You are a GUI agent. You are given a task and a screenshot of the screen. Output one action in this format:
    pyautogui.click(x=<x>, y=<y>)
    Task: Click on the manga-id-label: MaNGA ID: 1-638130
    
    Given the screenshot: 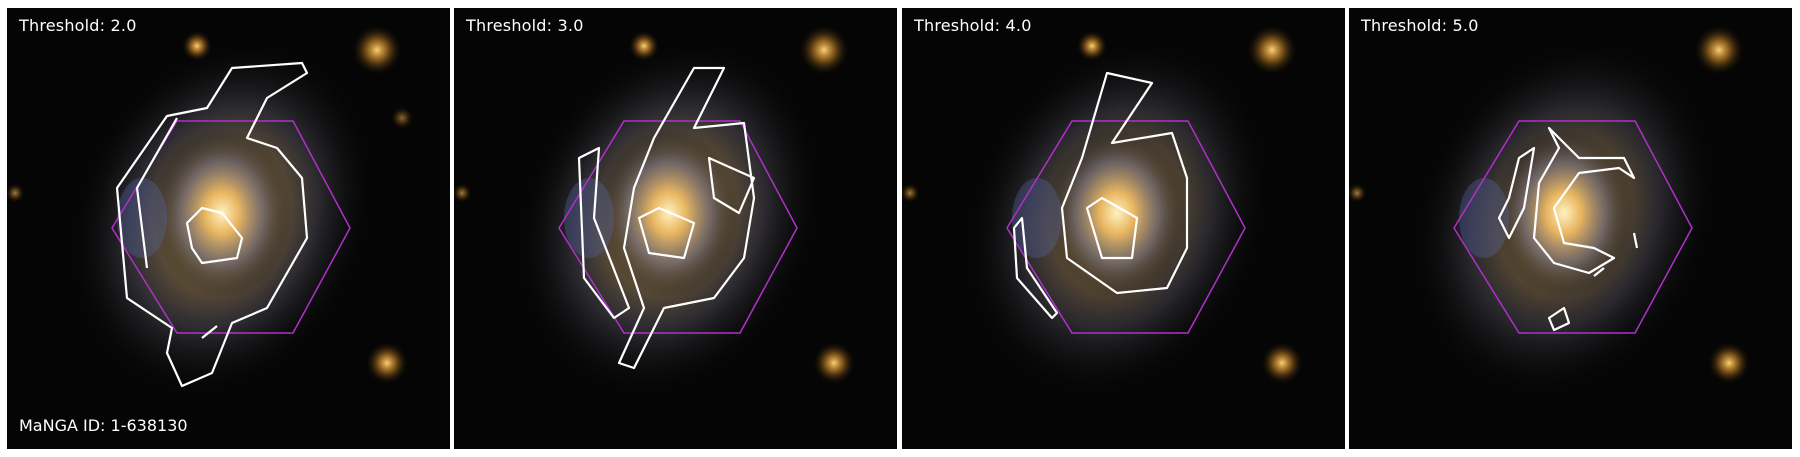 What is the action you would take?
    pyautogui.click(x=103, y=425)
    